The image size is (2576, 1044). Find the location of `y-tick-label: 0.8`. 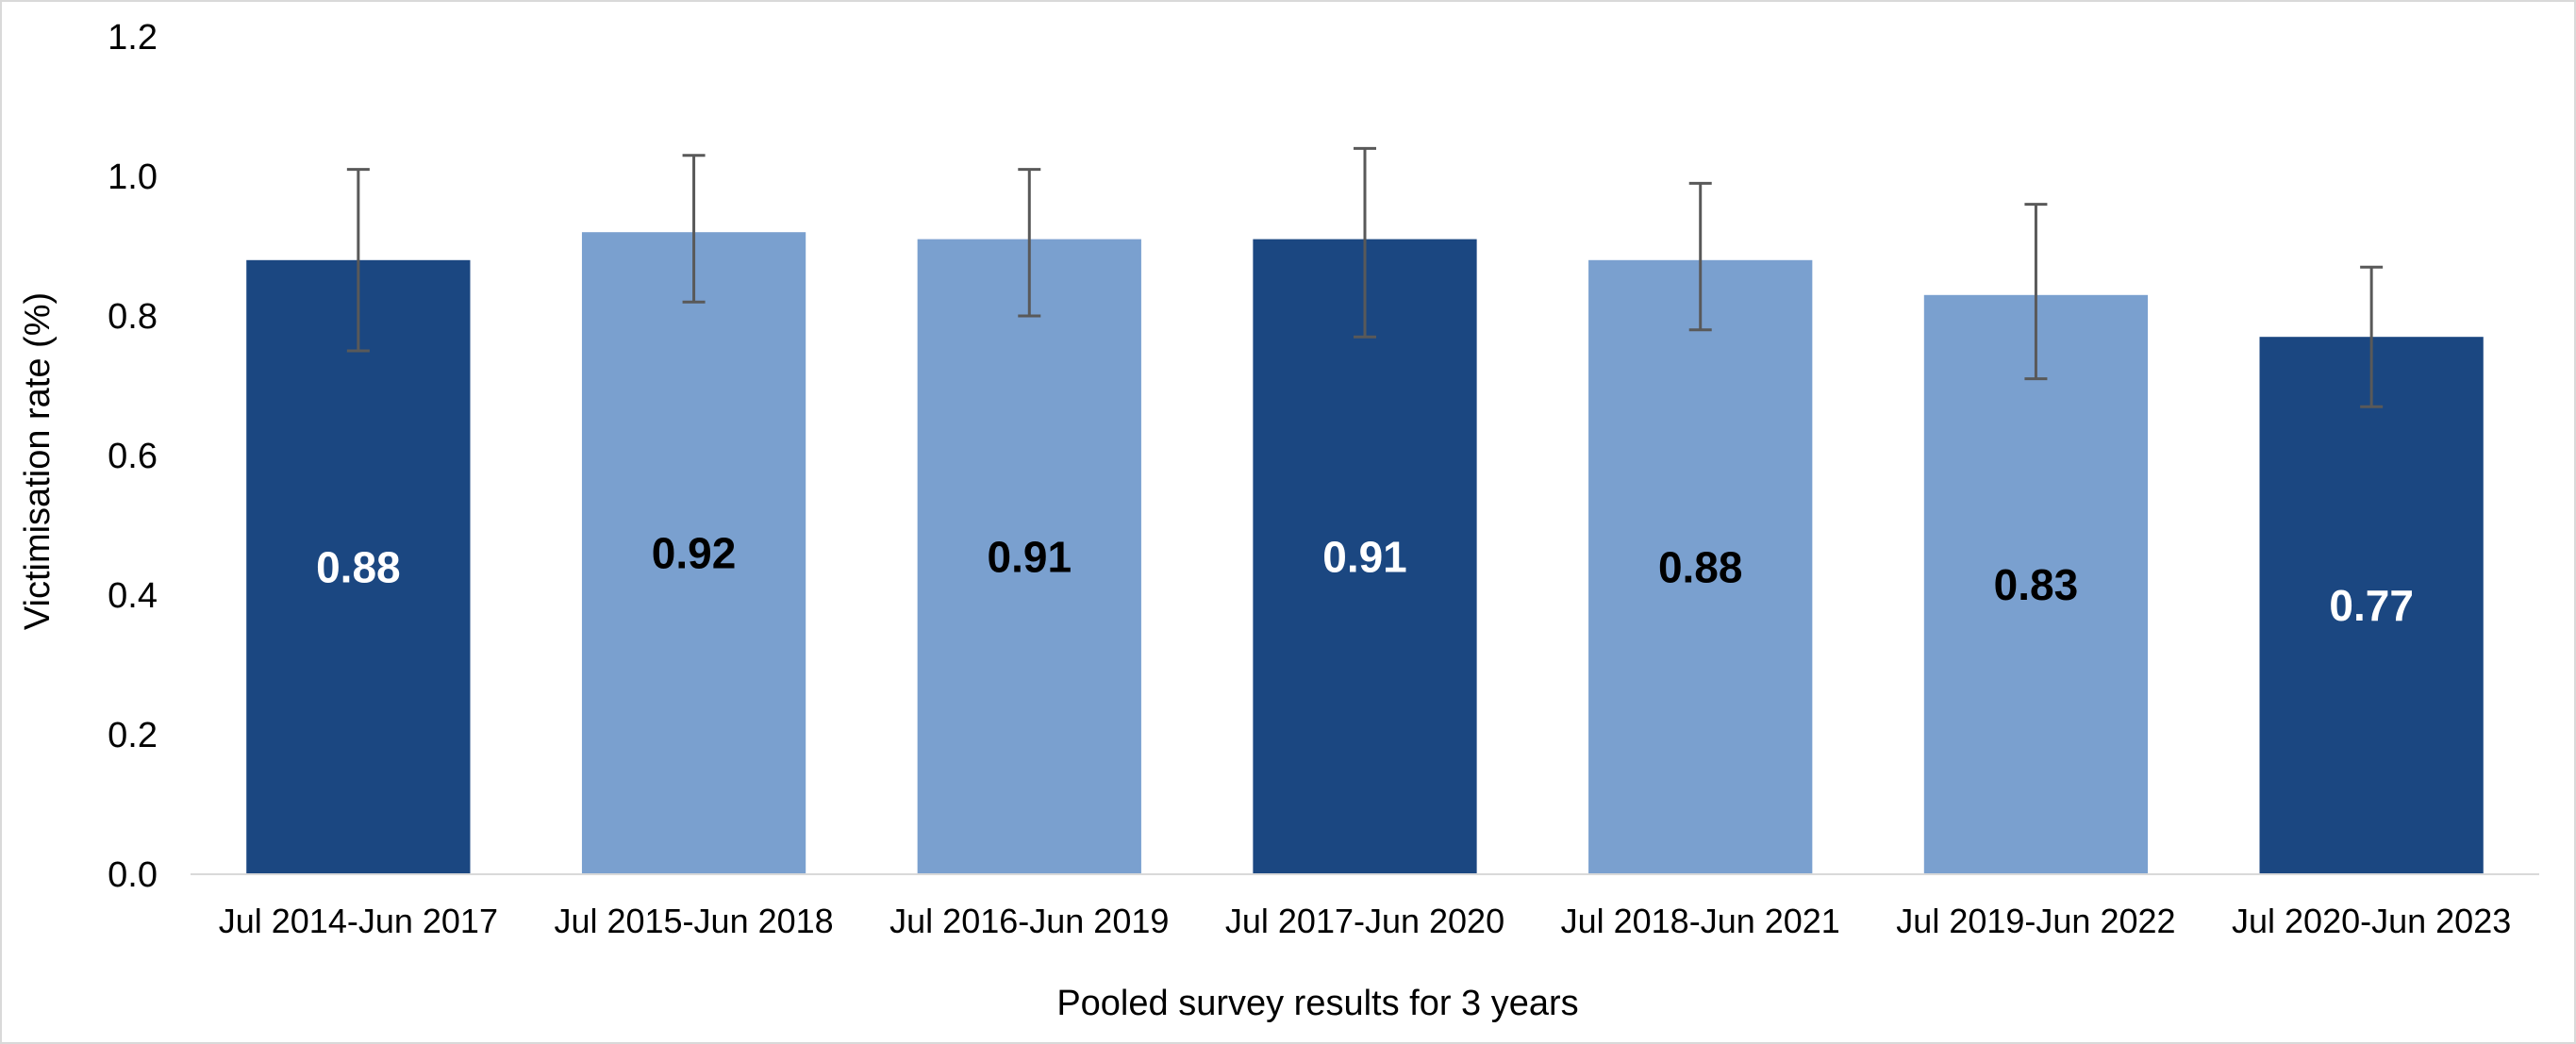

y-tick-label: 0.8 is located at coordinates (133, 317).